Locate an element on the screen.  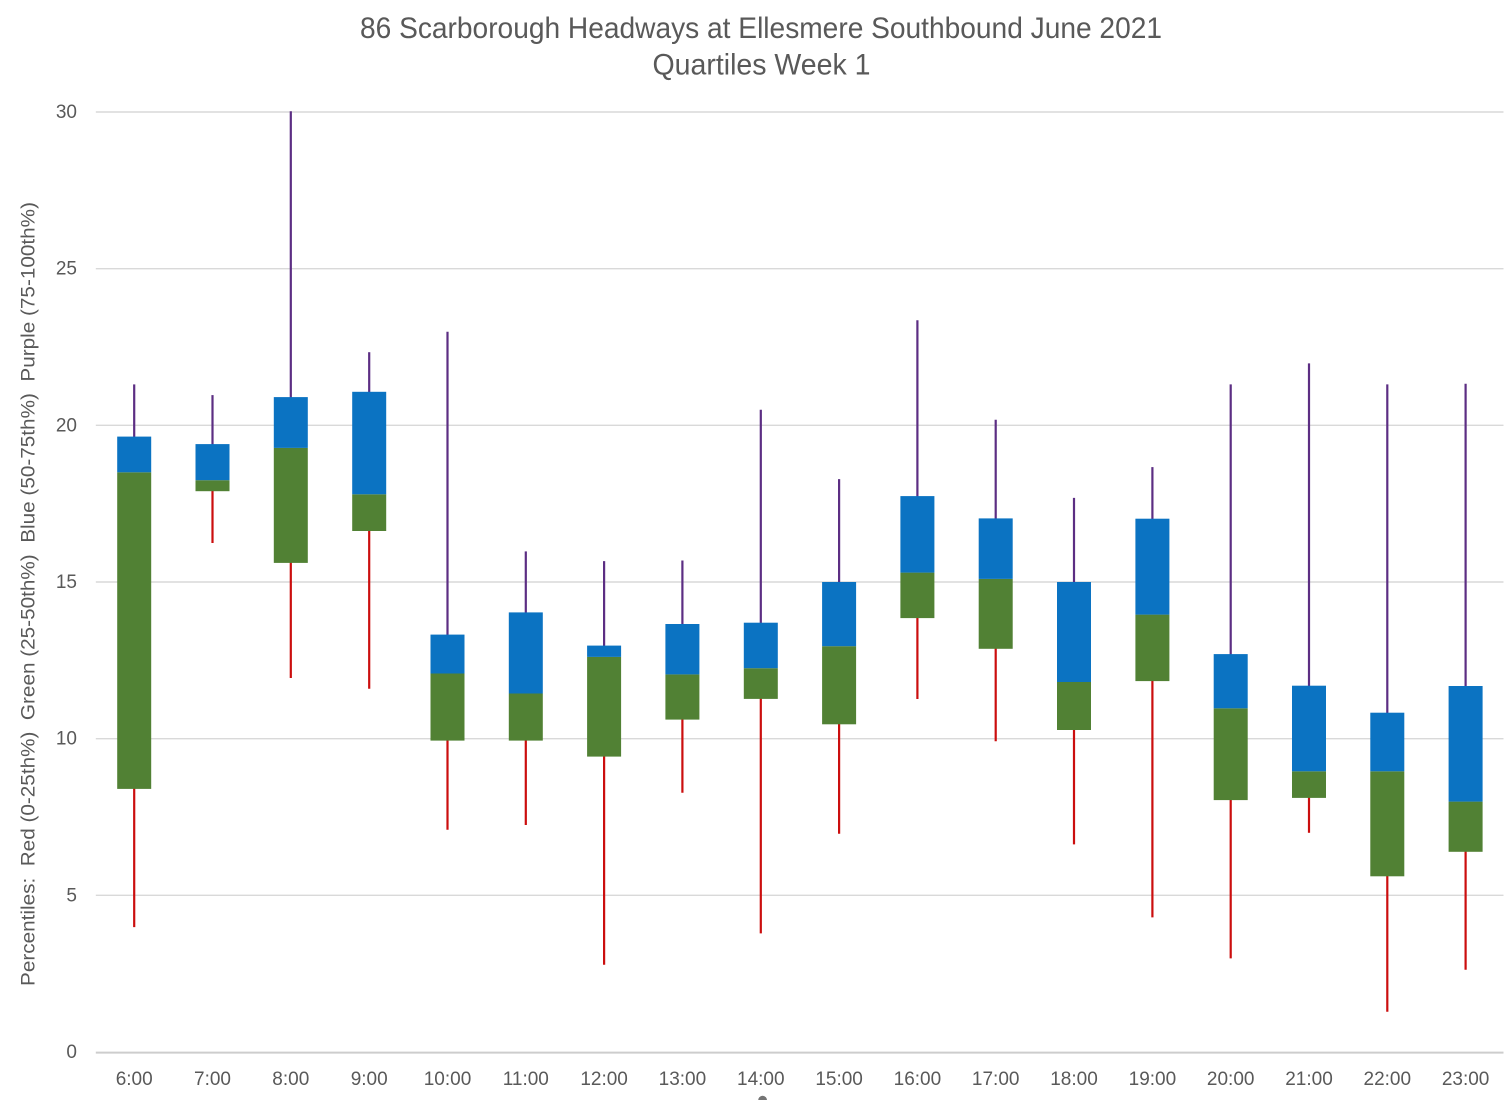
svg-text: 20 is located at coordinates (66, 425).